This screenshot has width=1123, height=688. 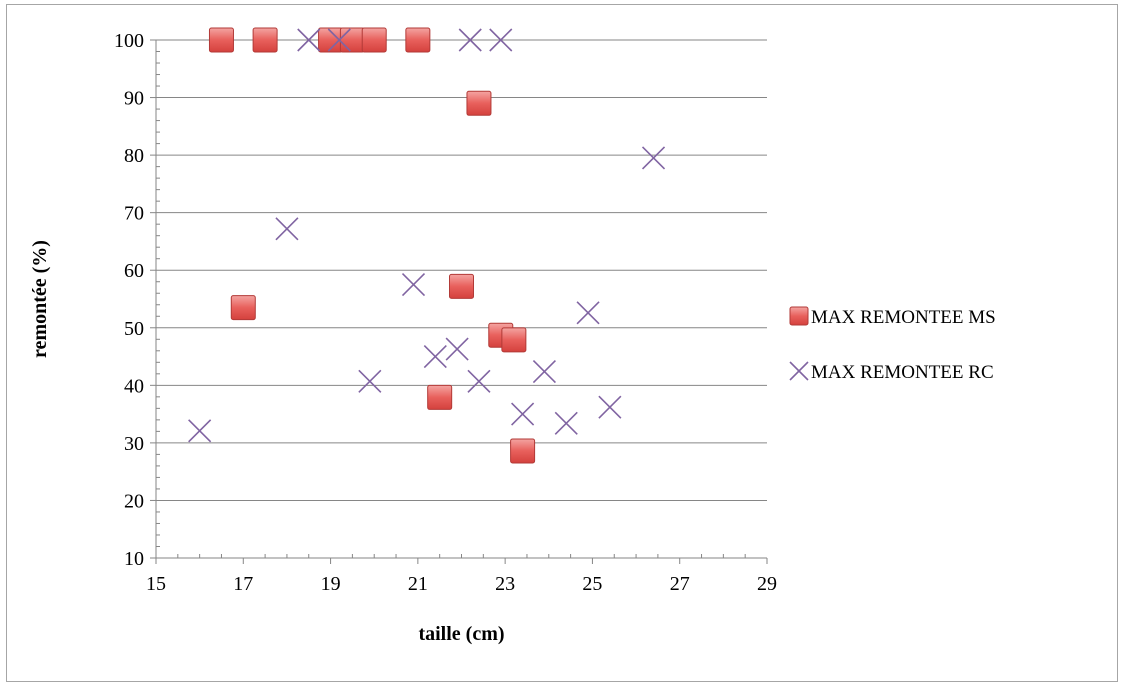 What do you see at coordinates (461, 634) in the screenshot?
I see `x-axis-title: taille (cm)` at bounding box center [461, 634].